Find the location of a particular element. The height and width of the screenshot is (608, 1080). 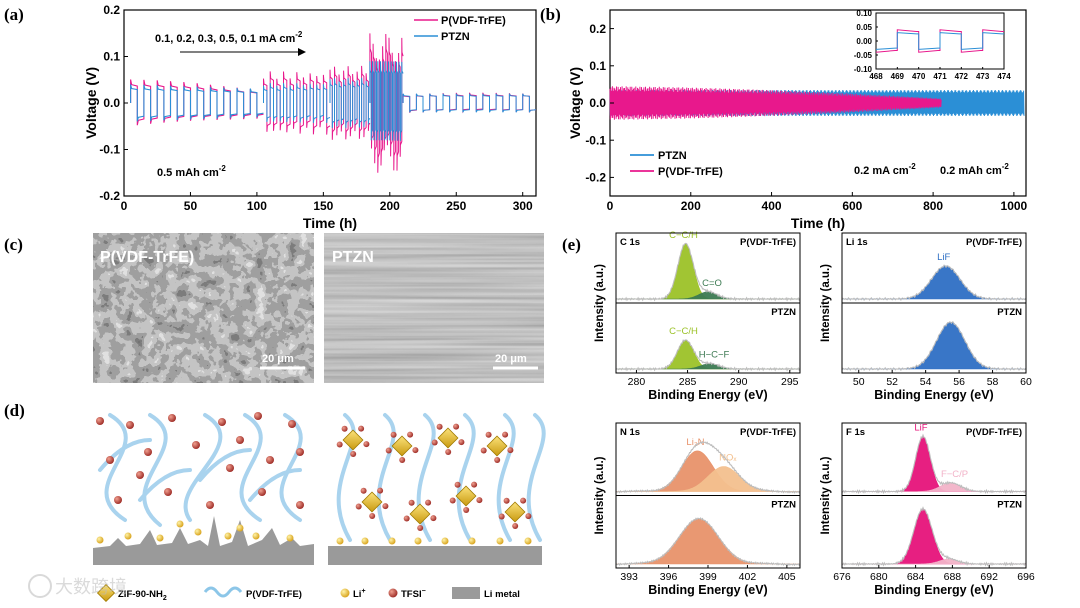

xps-xtick-label: 405 is located at coordinates (787, 577).